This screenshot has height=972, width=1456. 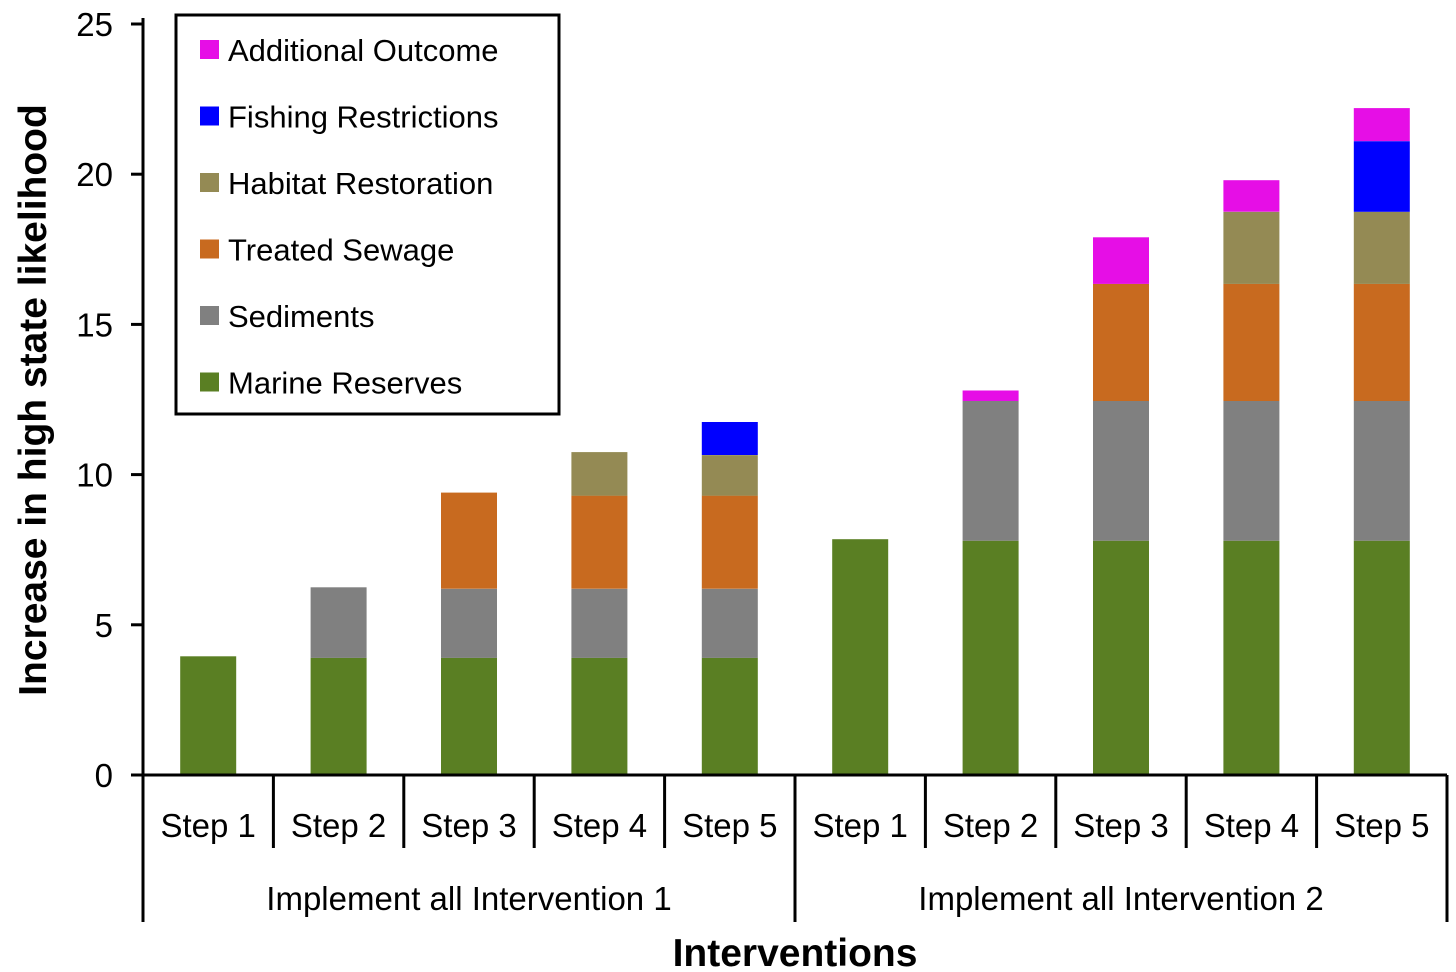 I want to click on legend-label: Sediments, so click(x=301, y=316).